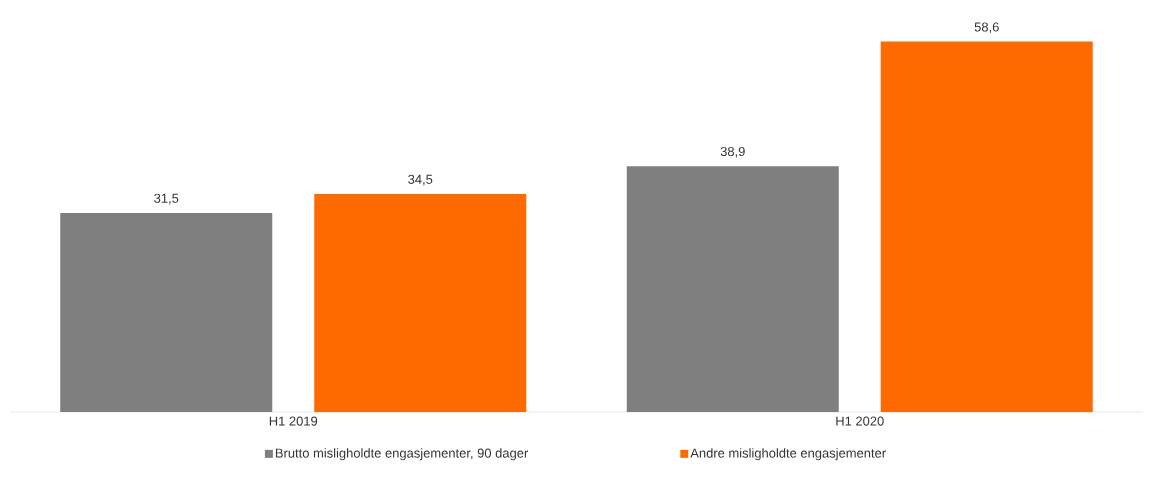 Image resolution: width=1153 pixels, height=481 pixels. I want to click on legend-label: Andre misligholdte engasjementer, so click(788, 454).